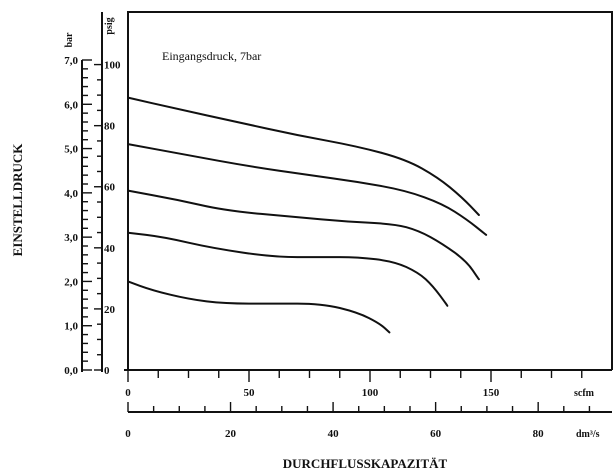 This screenshot has height=474, width=614. Describe the element at coordinates (211, 56) in the screenshot. I see `inlet-pressure-annotation: Eingangsdruck, 7bar` at that location.